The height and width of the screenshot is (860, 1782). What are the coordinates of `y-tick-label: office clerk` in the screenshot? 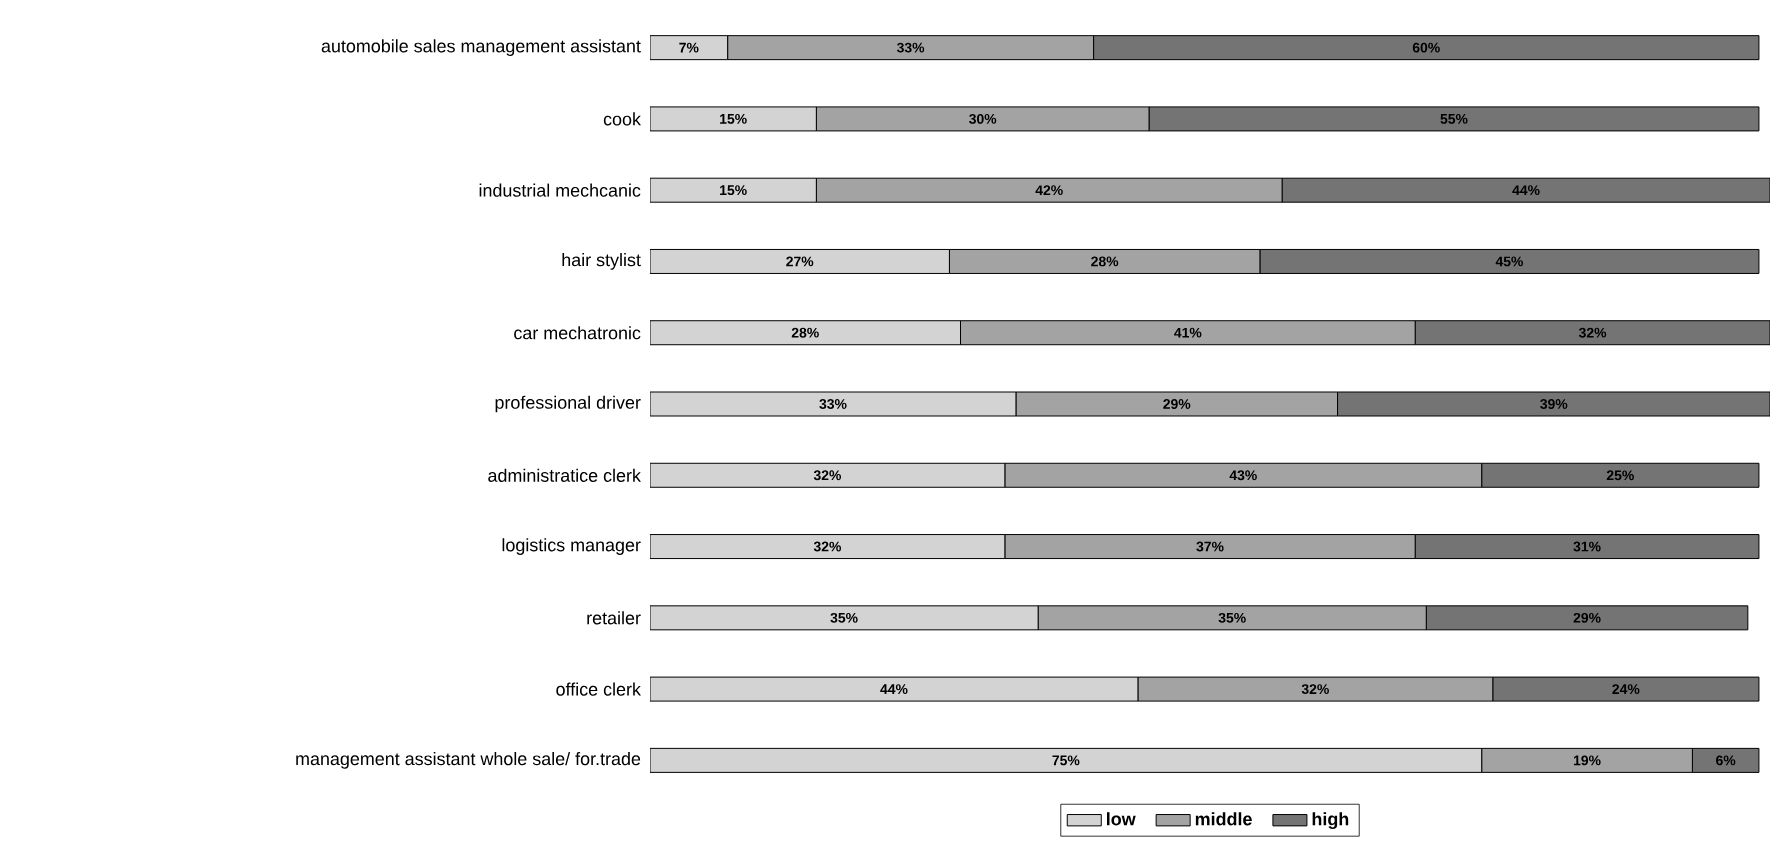 It's located at (598, 689).